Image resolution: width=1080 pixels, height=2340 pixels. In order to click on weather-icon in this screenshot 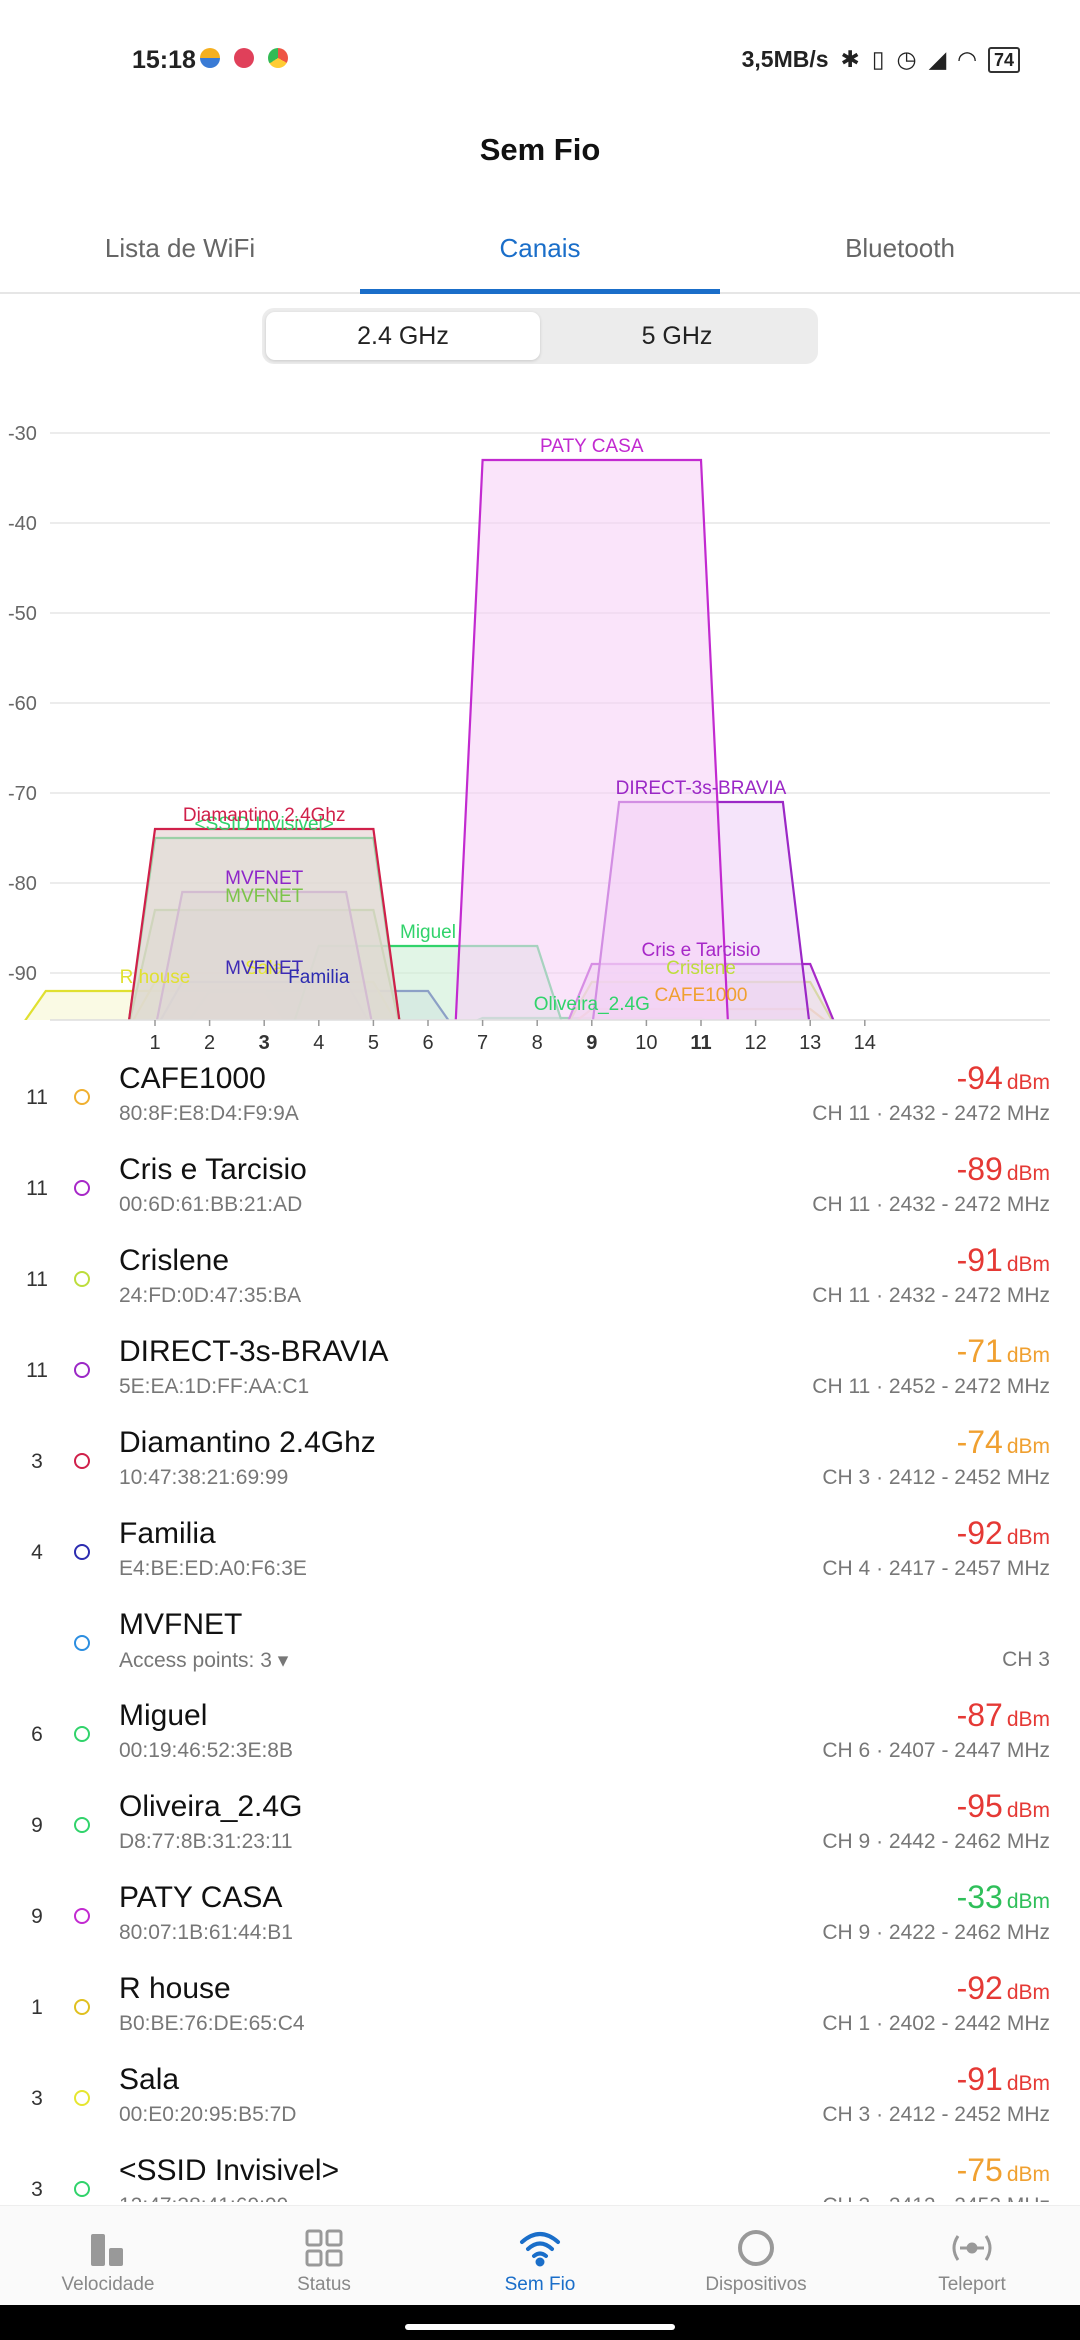, I will do `click(210, 58)`.